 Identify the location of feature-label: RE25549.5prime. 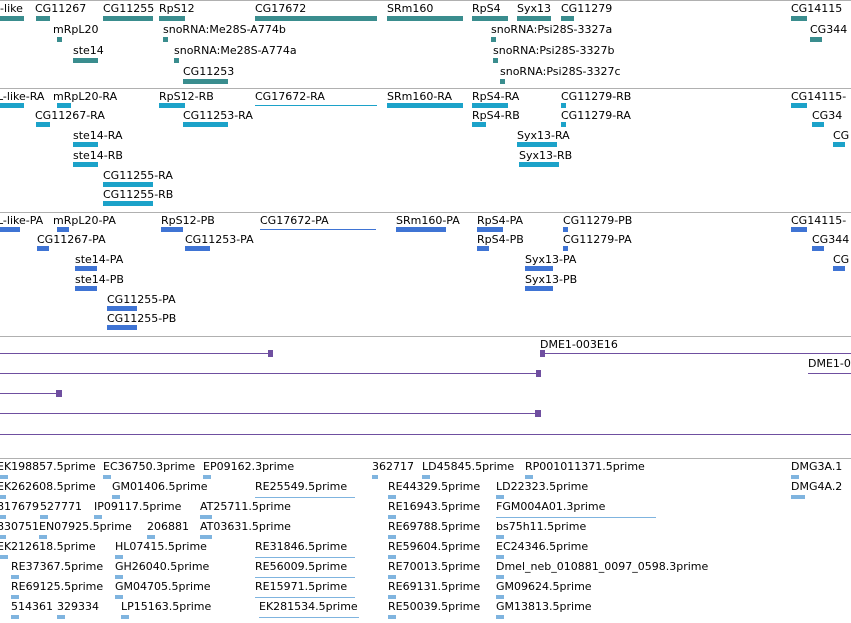
(301, 486).